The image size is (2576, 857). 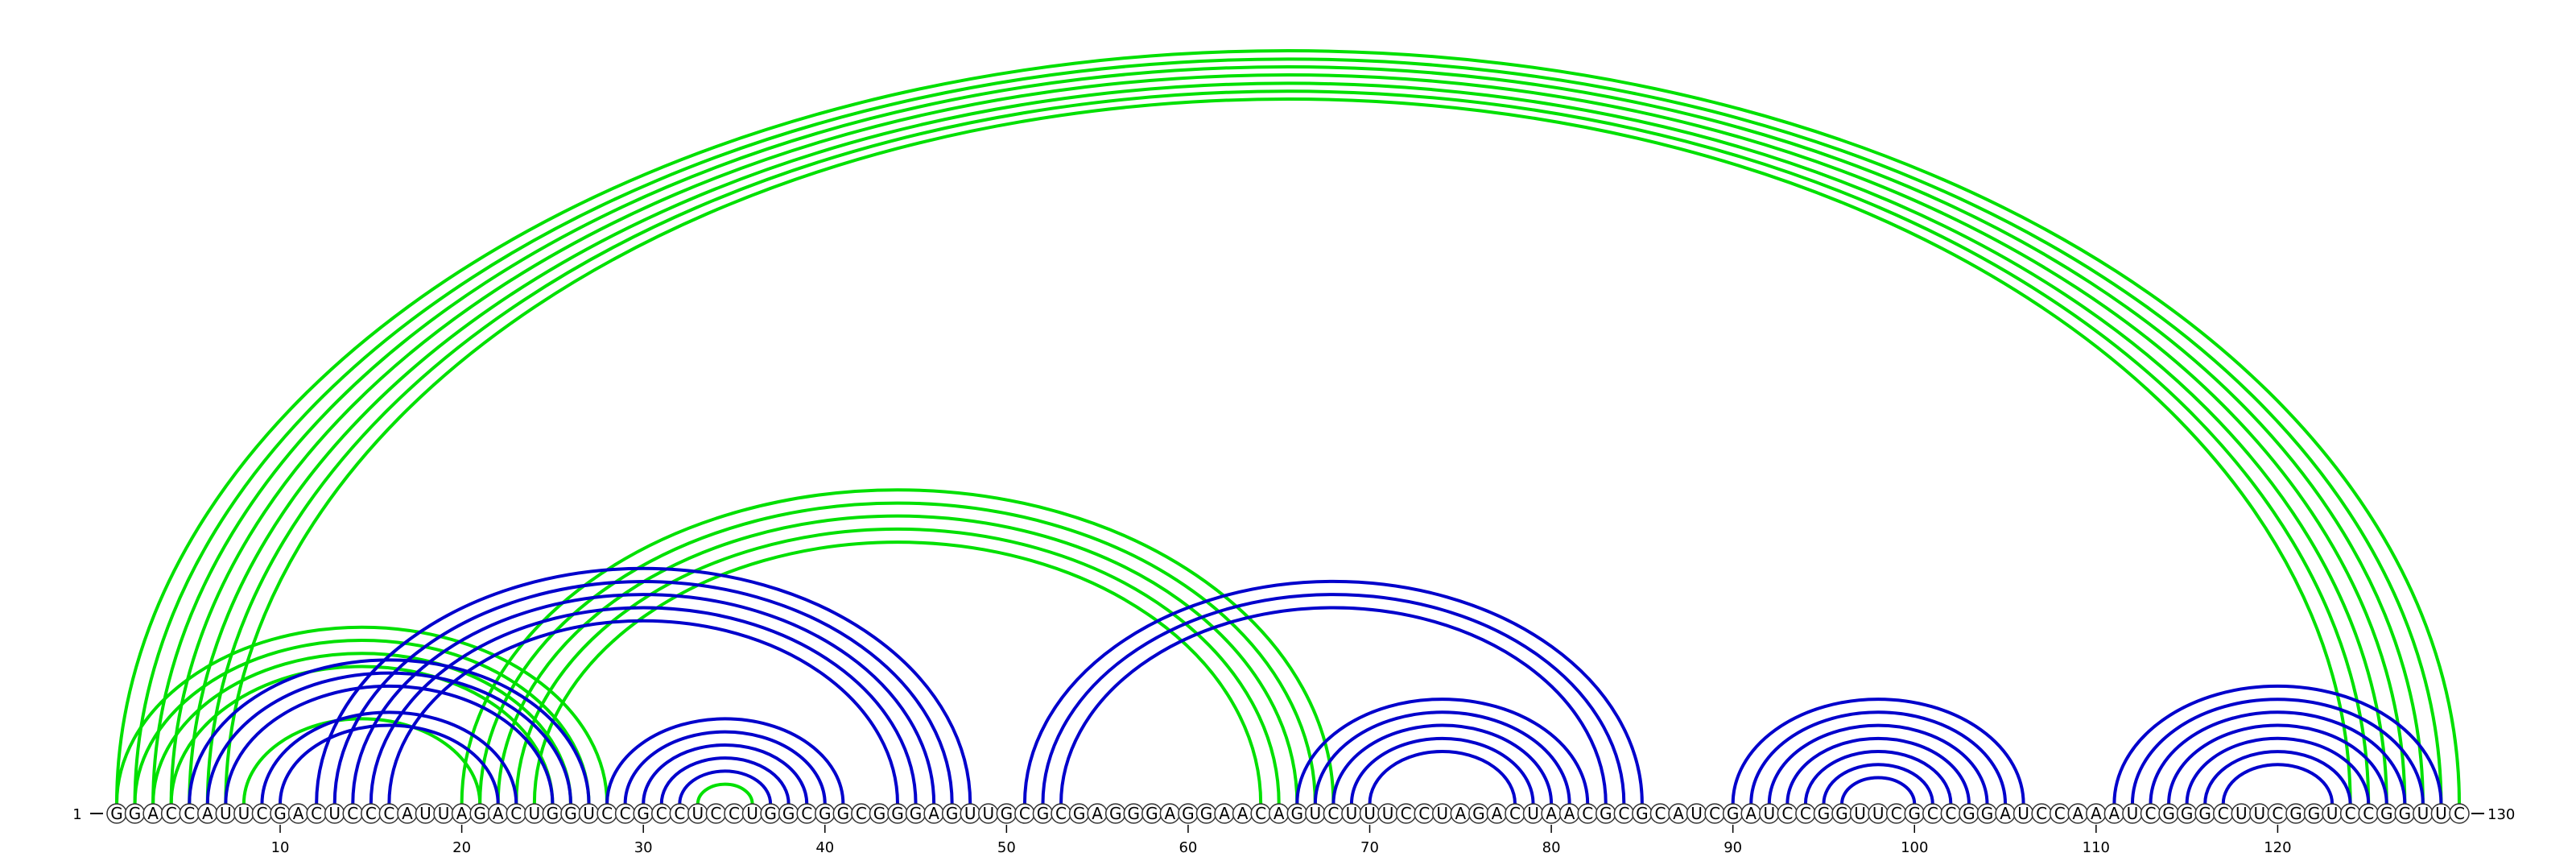 What do you see at coordinates (2501, 814) in the screenshot?
I see `end-label: 130` at bounding box center [2501, 814].